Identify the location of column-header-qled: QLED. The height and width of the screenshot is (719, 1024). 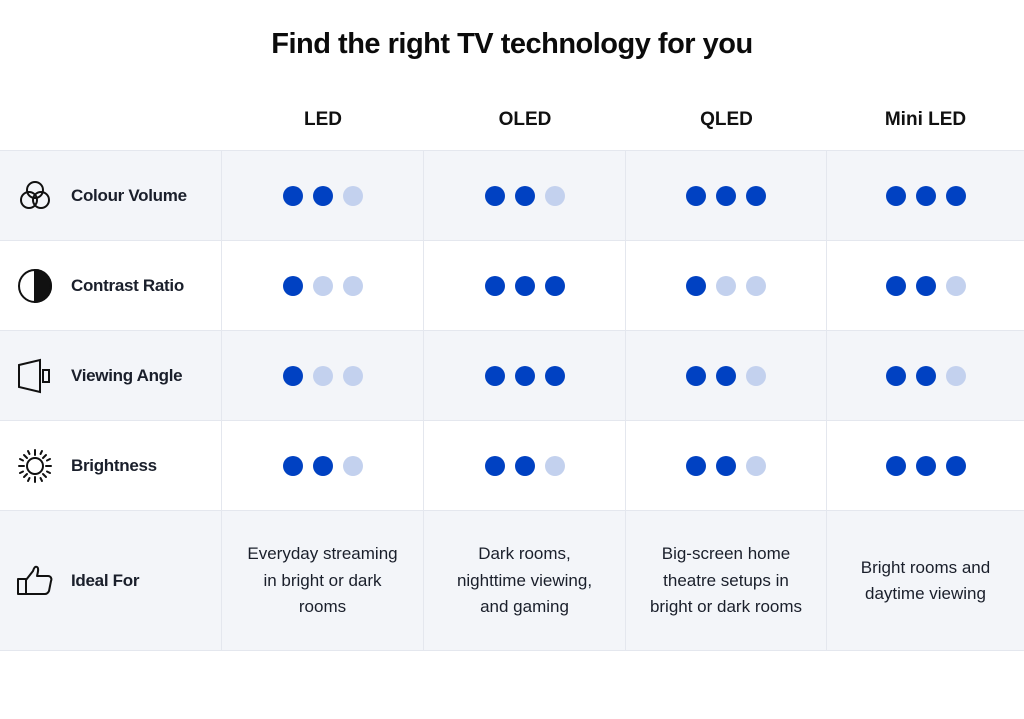
(726, 119).